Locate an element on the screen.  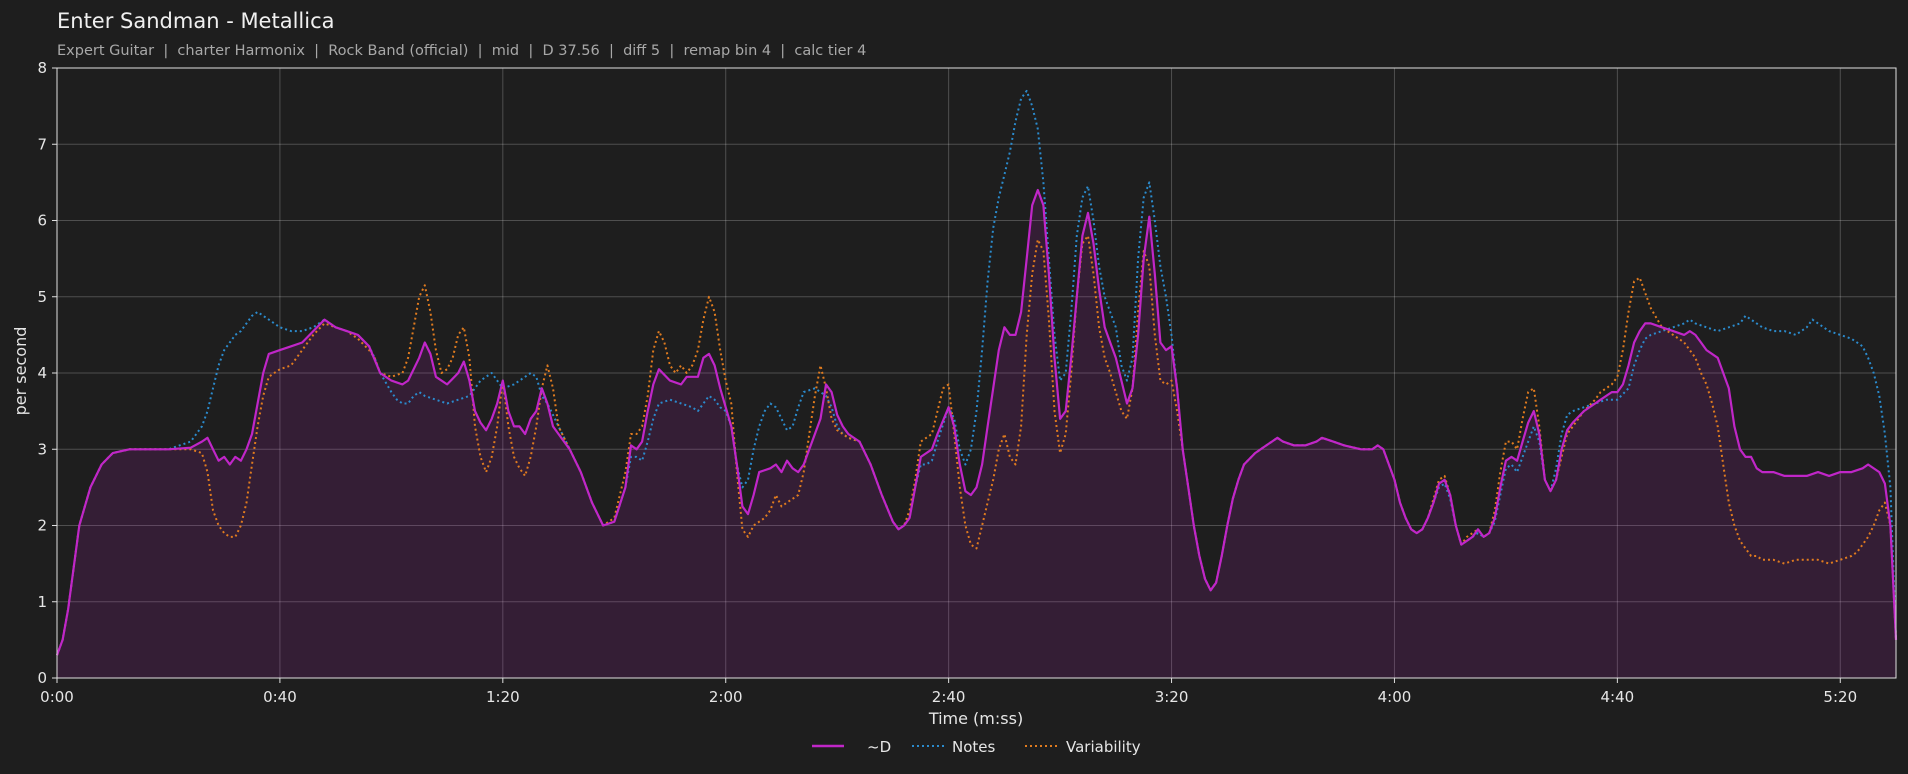
chart-title: Enter Sandman - Metallica is located at coordinates (196, 21).